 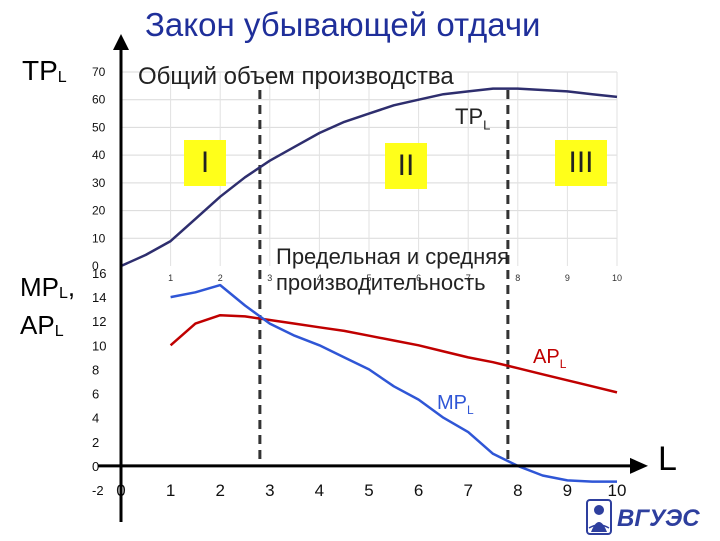 What do you see at coordinates (517, 490) in the screenshot?
I see `bottom-x-tick-label: 8` at bounding box center [517, 490].